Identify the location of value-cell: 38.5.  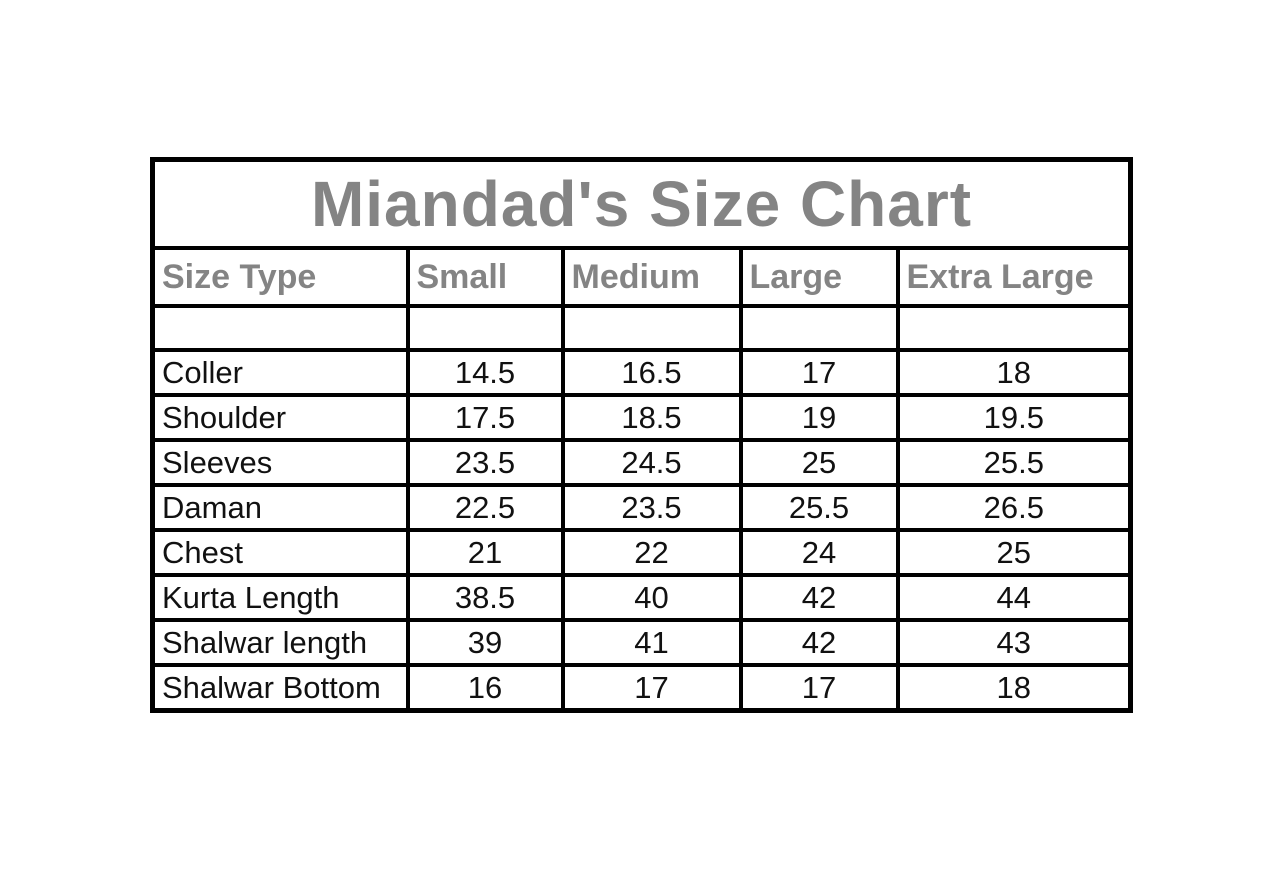
(485, 597).